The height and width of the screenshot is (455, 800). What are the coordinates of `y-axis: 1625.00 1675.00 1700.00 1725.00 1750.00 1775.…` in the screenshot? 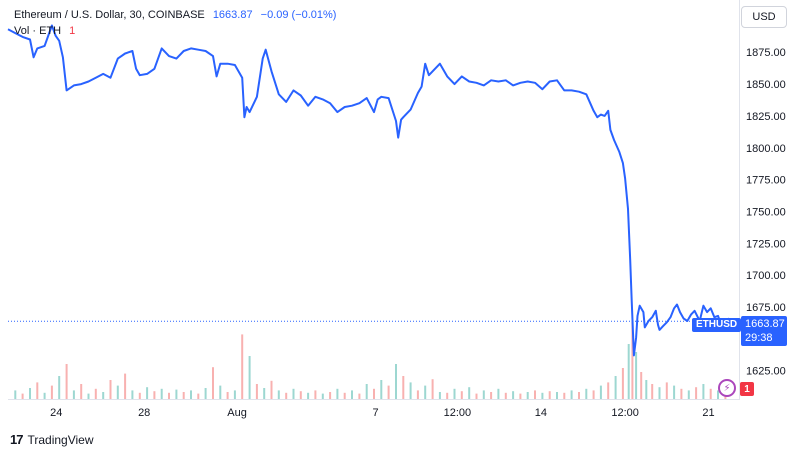 It's located at (766, 196).